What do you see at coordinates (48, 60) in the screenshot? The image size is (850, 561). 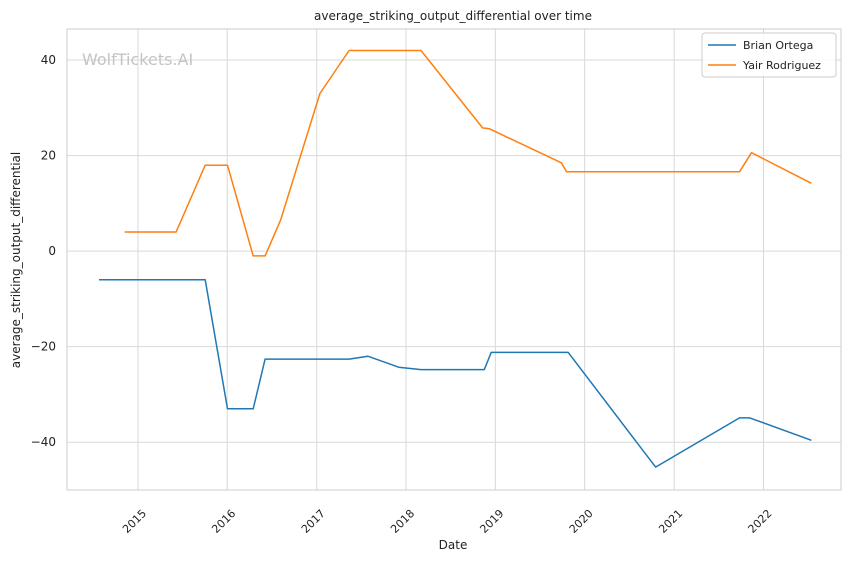 I see `y-tick-label: 40` at bounding box center [48, 60].